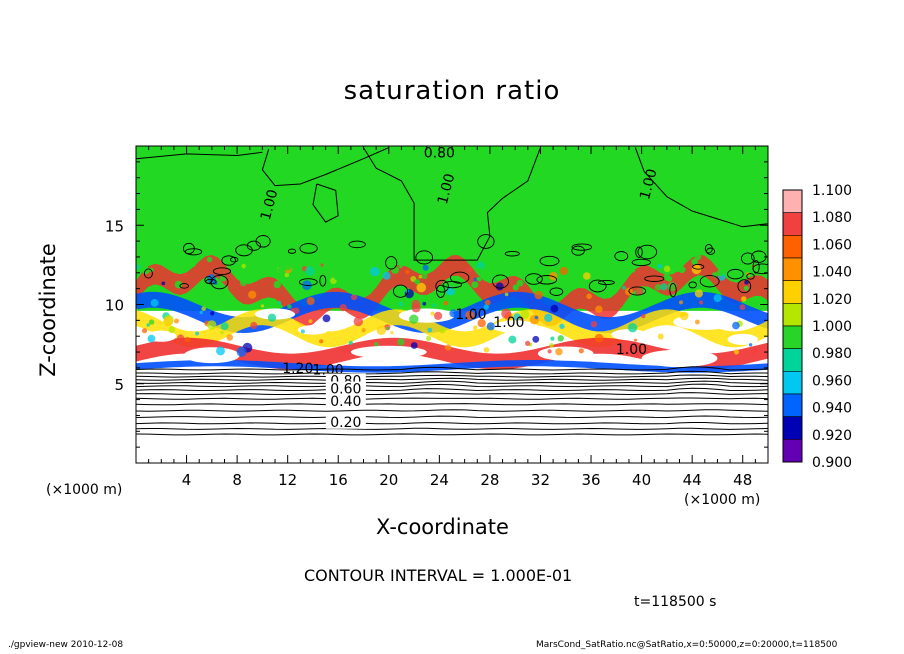  Describe the element at coordinates (832, 381) in the screenshot. I see `colorbar-label: 0.960` at that location.